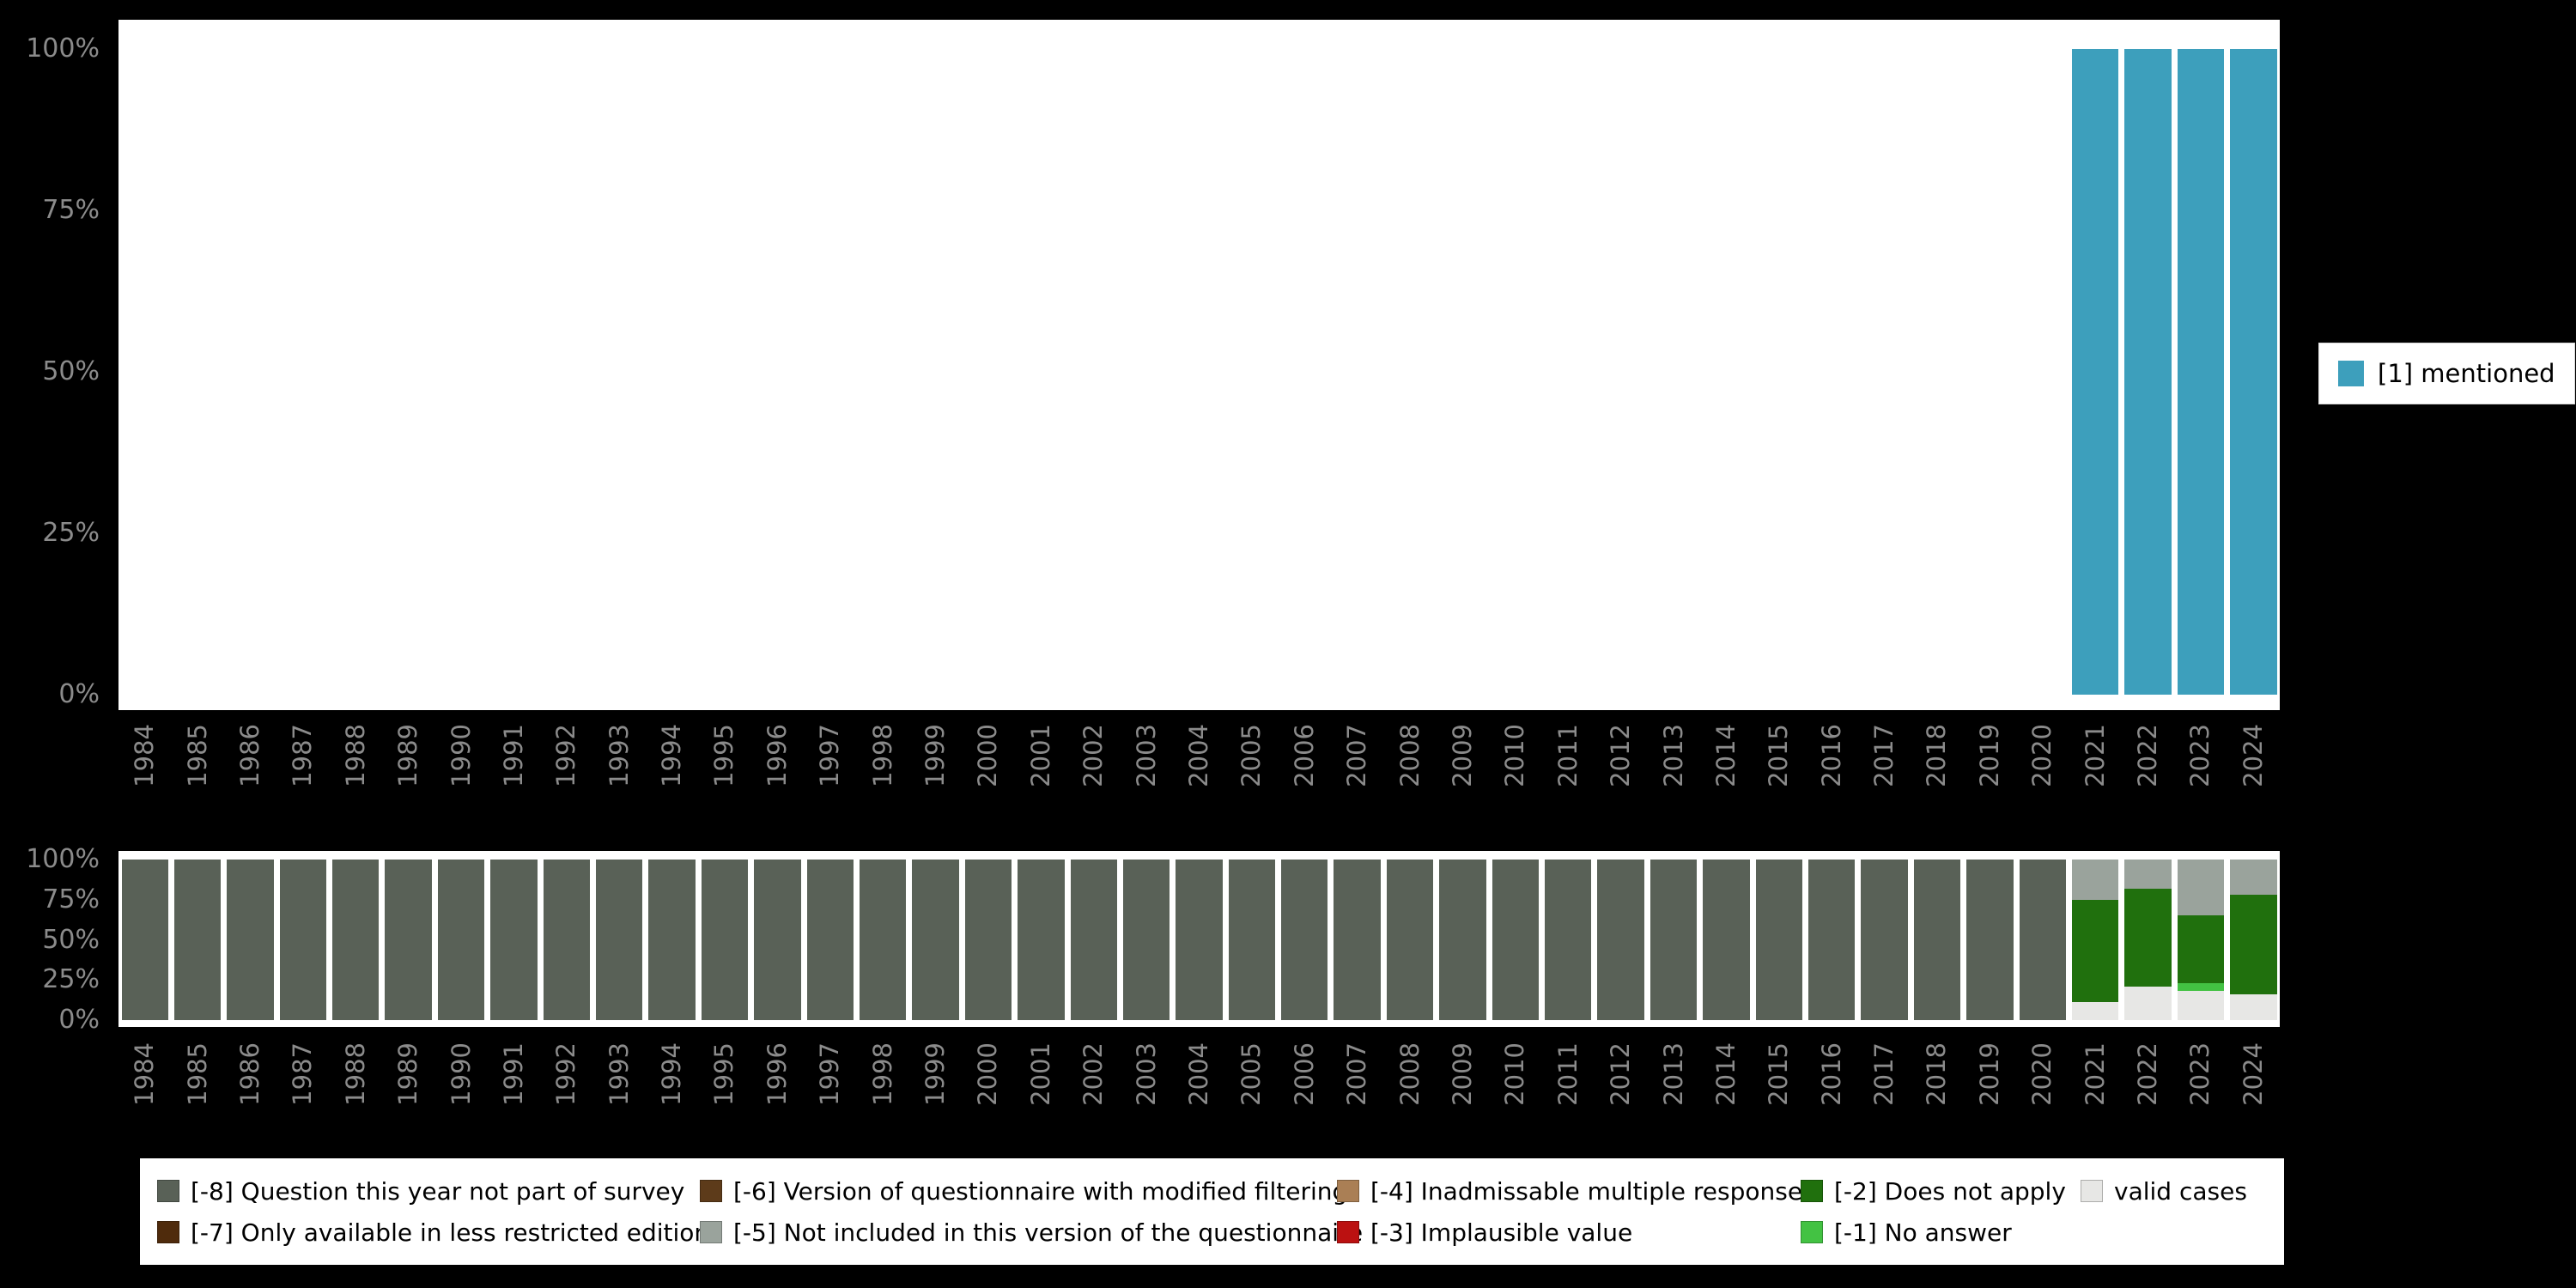 The height and width of the screenshot is (1288, 2576). Describe the element at coordinates (1674, 940) in the screenshot. I see `stack-2013` at that location.